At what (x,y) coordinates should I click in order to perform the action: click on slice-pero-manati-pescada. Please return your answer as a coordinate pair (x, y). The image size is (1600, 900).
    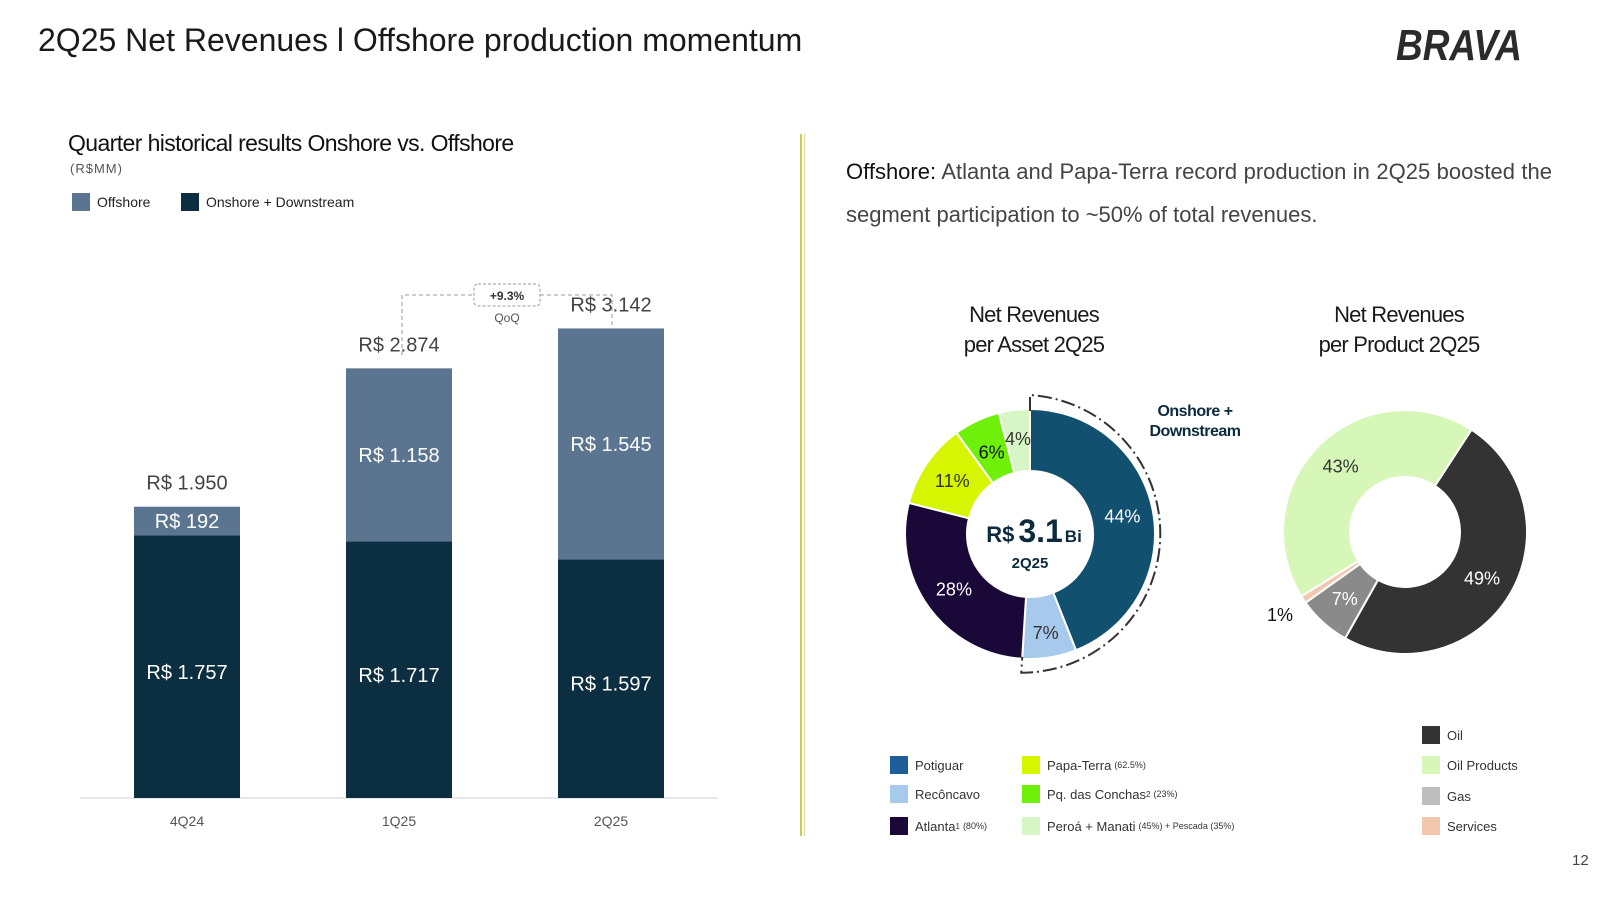
    Looking at the image, I should click on (1014, 441).